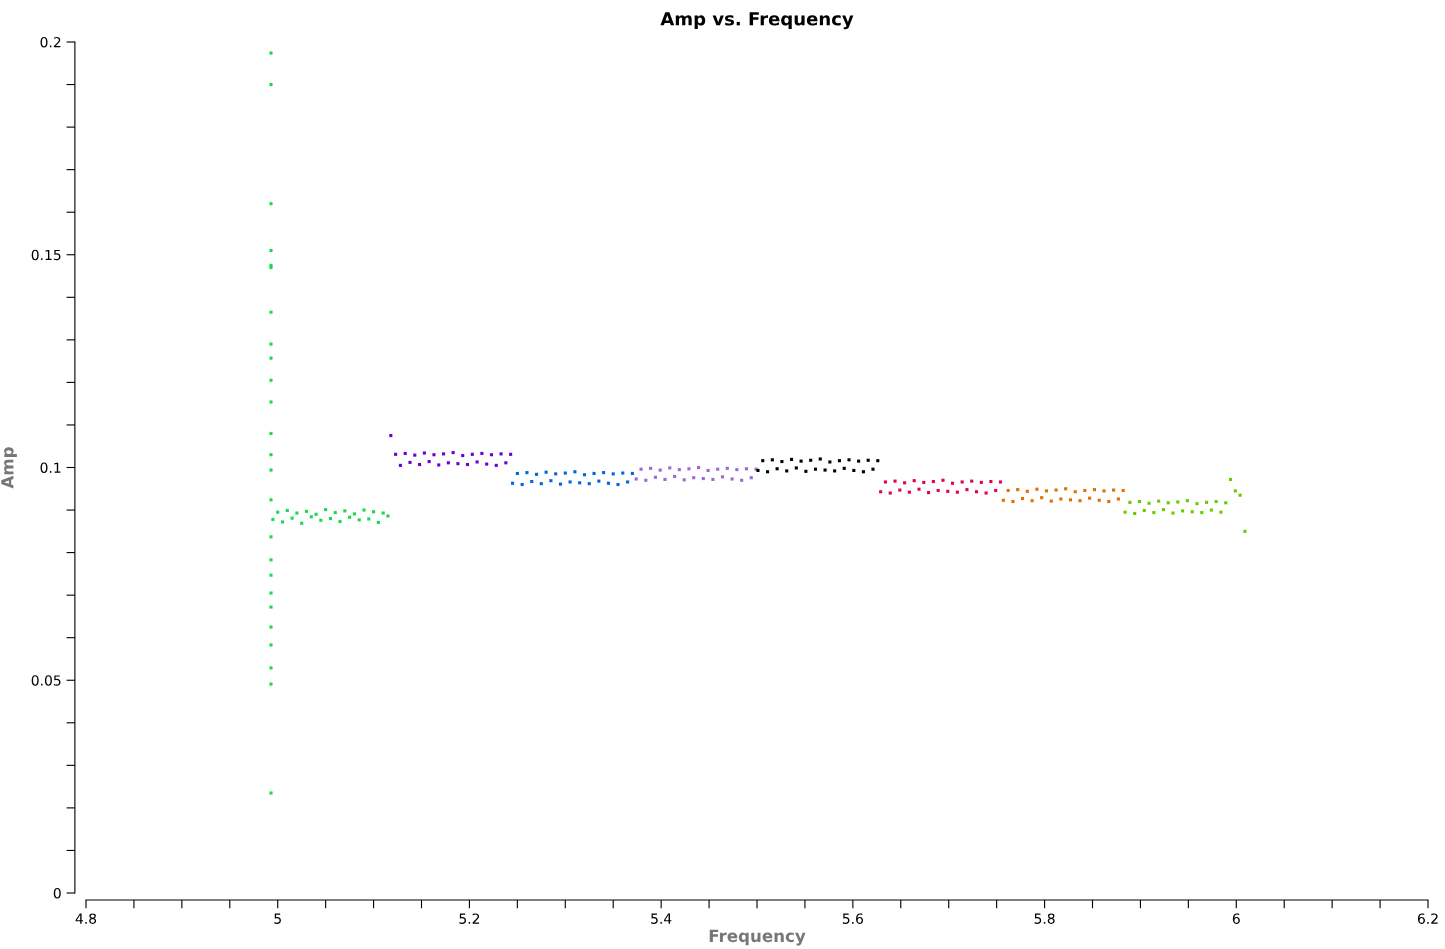  Describe the element at coordinates (757, 21) in the screenshot. I see `chart-title: Amp vs. Frequency` at that location.